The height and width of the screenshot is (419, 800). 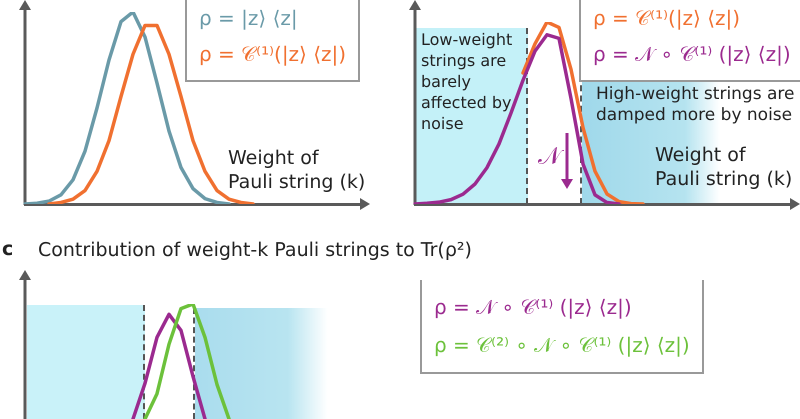 I want to click on text: ρ = |z⟩ ⟨z|, so click(x=249, y=18).